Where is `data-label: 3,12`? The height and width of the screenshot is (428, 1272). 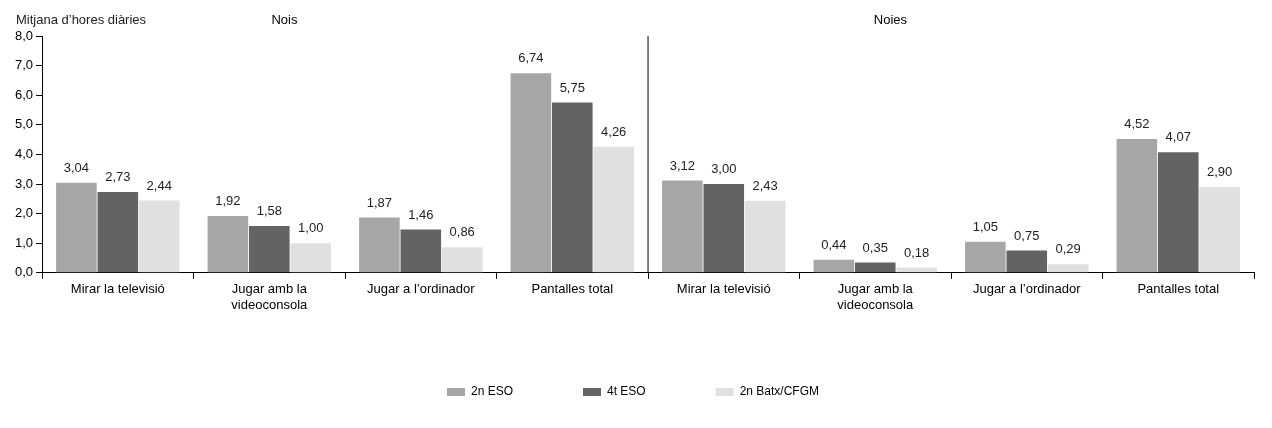 data-label: 3,12 is located at coordinates (682, 165).